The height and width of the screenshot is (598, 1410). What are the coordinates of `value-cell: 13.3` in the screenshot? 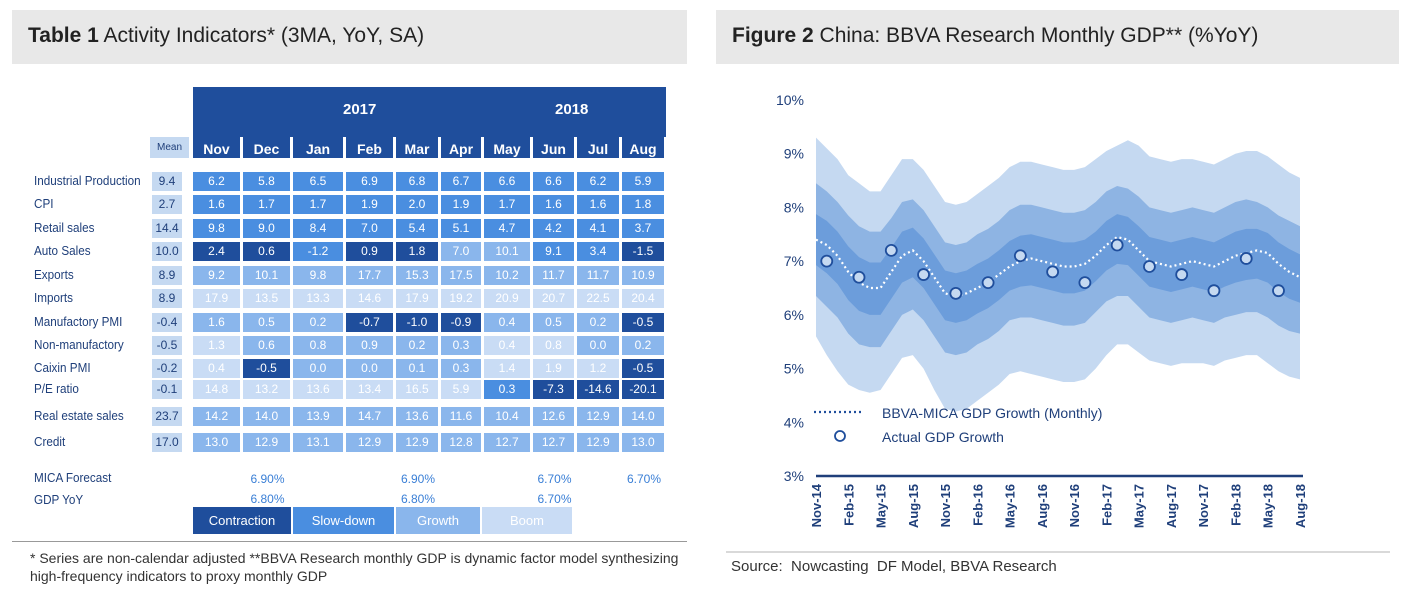 It's located at (318, 298).